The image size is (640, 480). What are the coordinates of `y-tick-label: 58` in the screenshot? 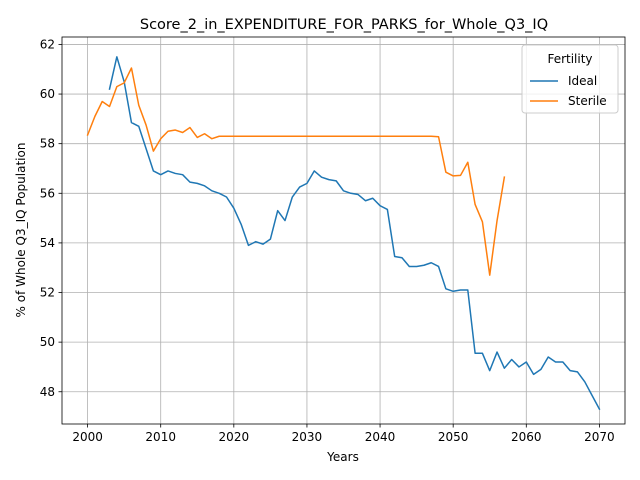 It's located at (47, 144).